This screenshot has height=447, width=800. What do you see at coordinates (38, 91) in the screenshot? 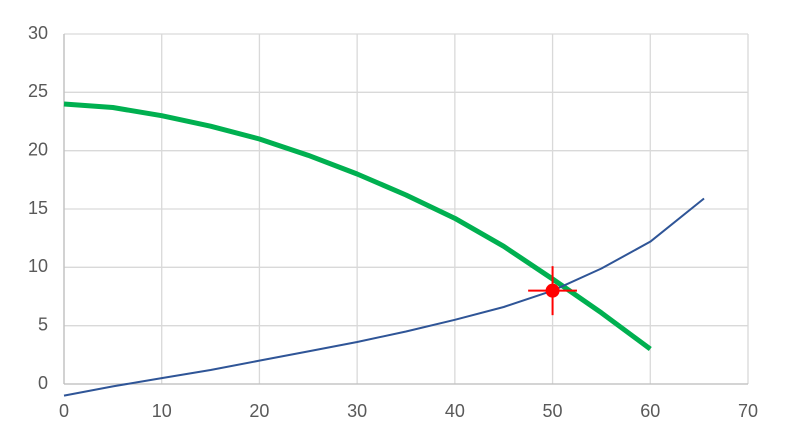
I see `y-tick-label: 25` at bounding box center [38, 91].